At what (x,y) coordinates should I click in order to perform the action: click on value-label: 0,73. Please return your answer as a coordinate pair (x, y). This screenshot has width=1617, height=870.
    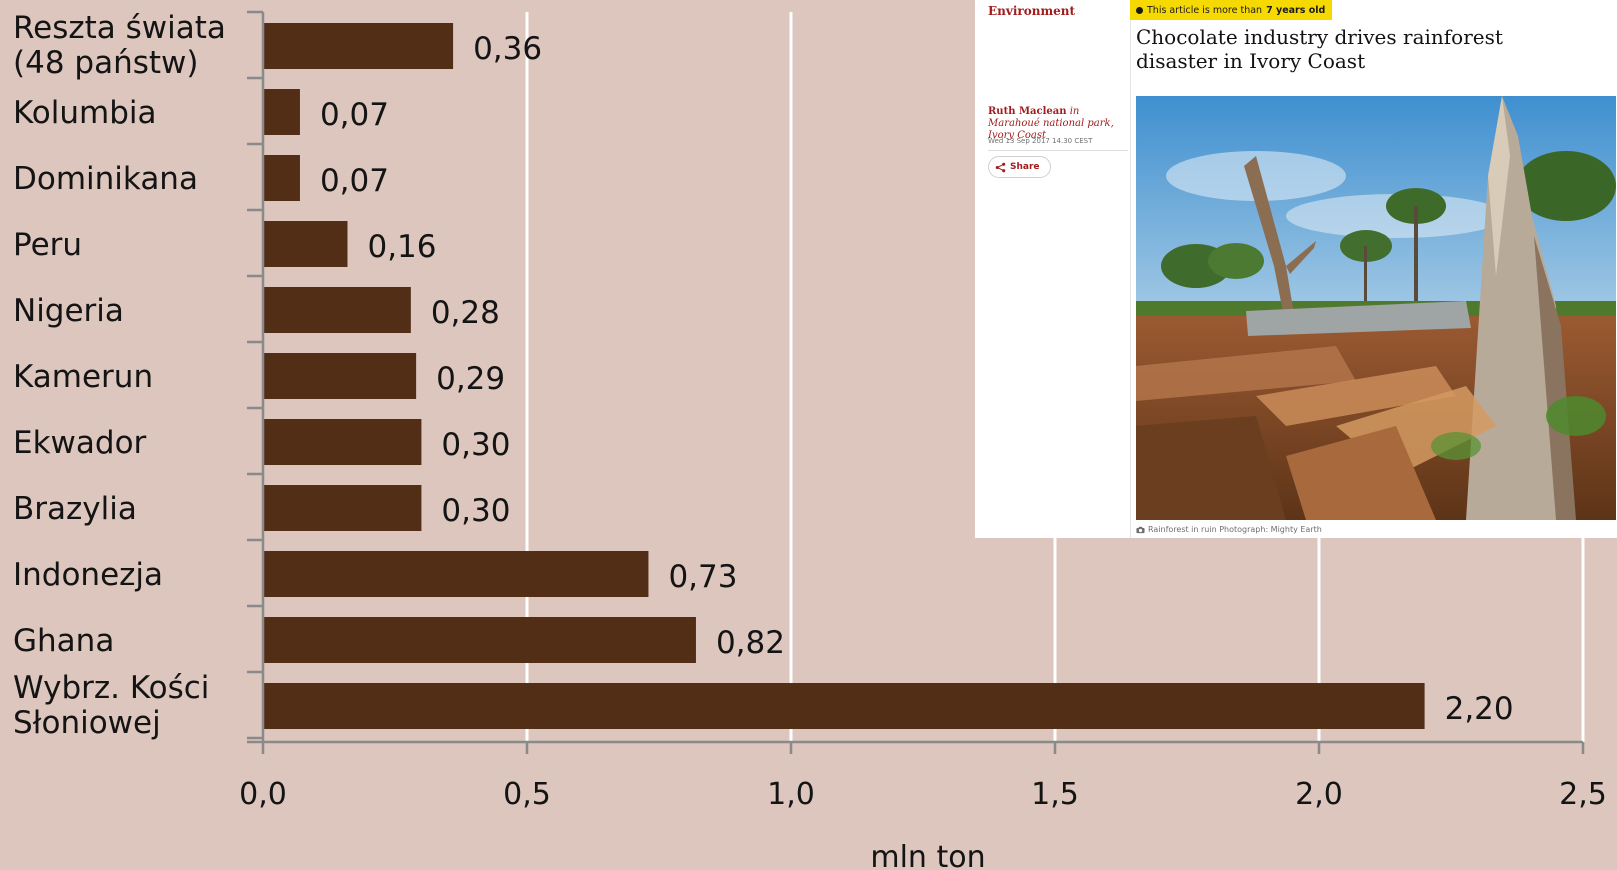
    Looking at the image, I should click on (702, 577).